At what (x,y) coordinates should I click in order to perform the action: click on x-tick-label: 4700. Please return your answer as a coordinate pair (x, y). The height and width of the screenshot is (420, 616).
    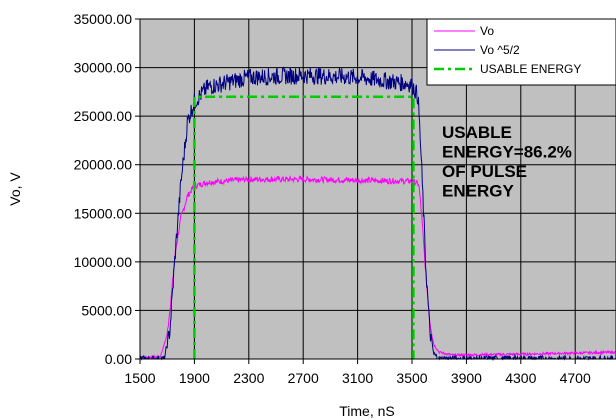
    Looking at the image, I should click on (575, 378).